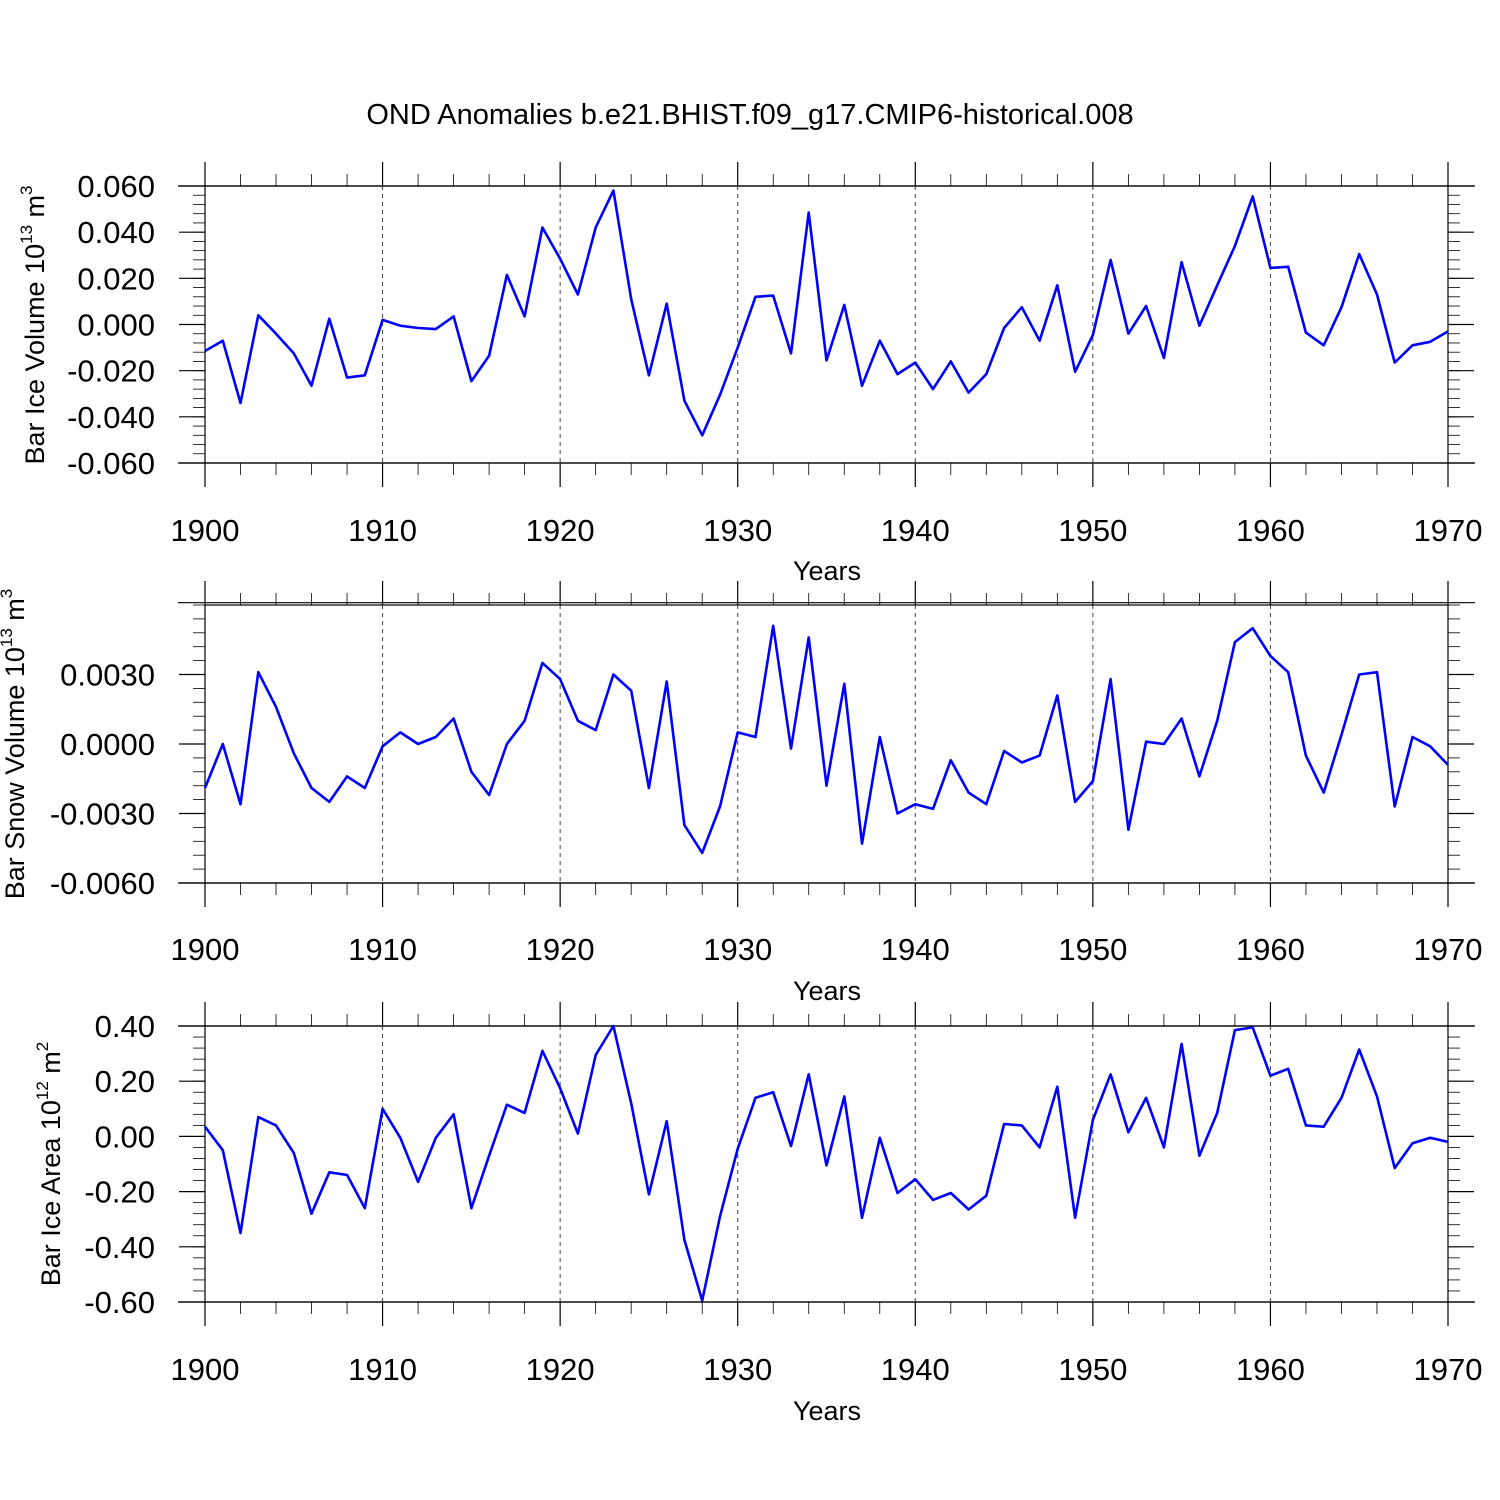 This screenshot has height=1500, width=1500. I want to click on y-axis-label: Bar Ice Volume 1013 m3, so click(33, 324).